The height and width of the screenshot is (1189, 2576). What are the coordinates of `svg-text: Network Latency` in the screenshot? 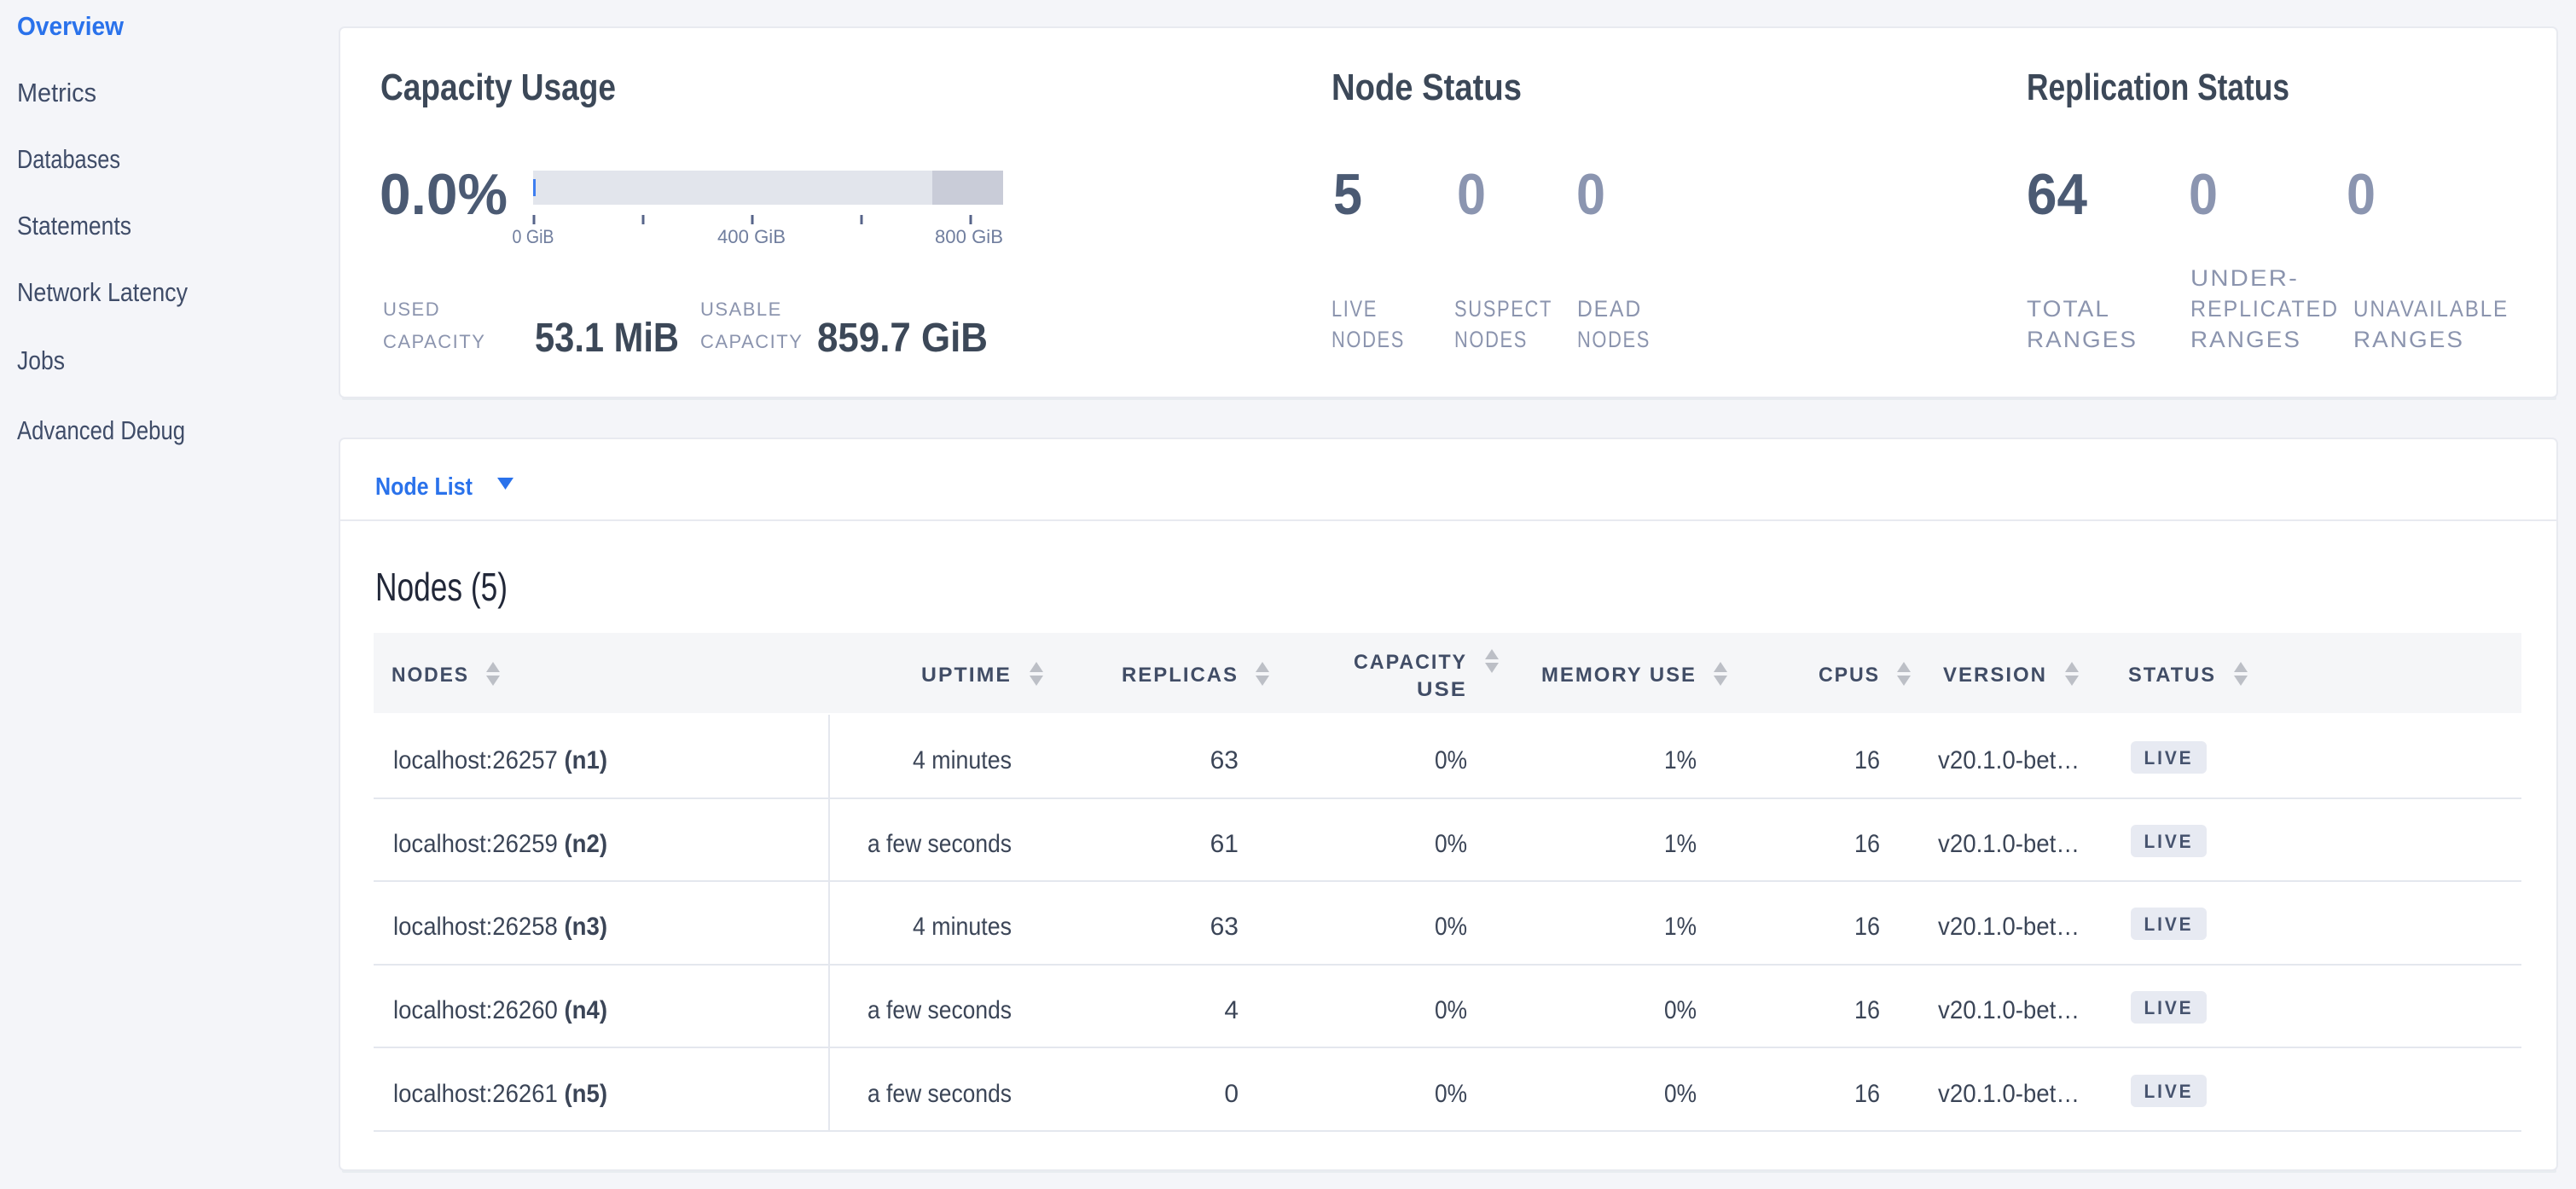 It's located at (102, 292).